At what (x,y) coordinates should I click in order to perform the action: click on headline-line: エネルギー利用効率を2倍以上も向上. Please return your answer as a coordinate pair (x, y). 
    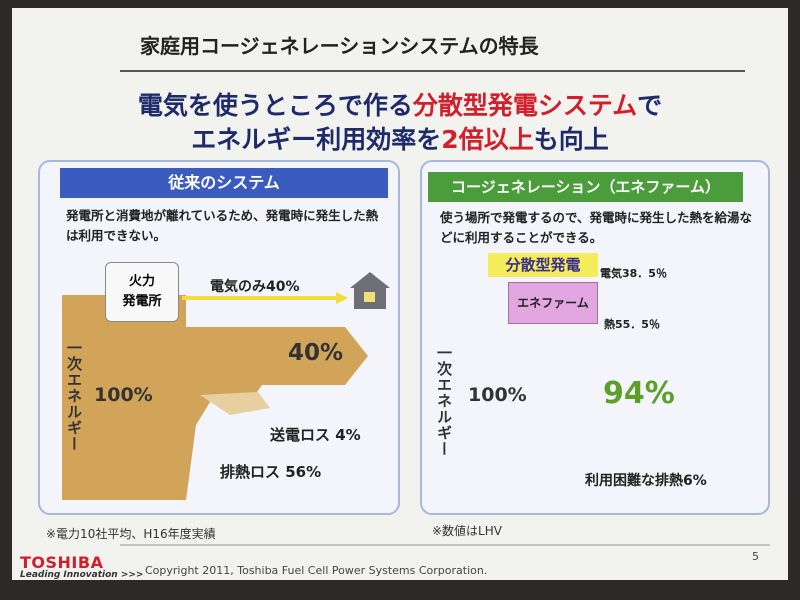
    Looking at the image, I should click on (400, 138).